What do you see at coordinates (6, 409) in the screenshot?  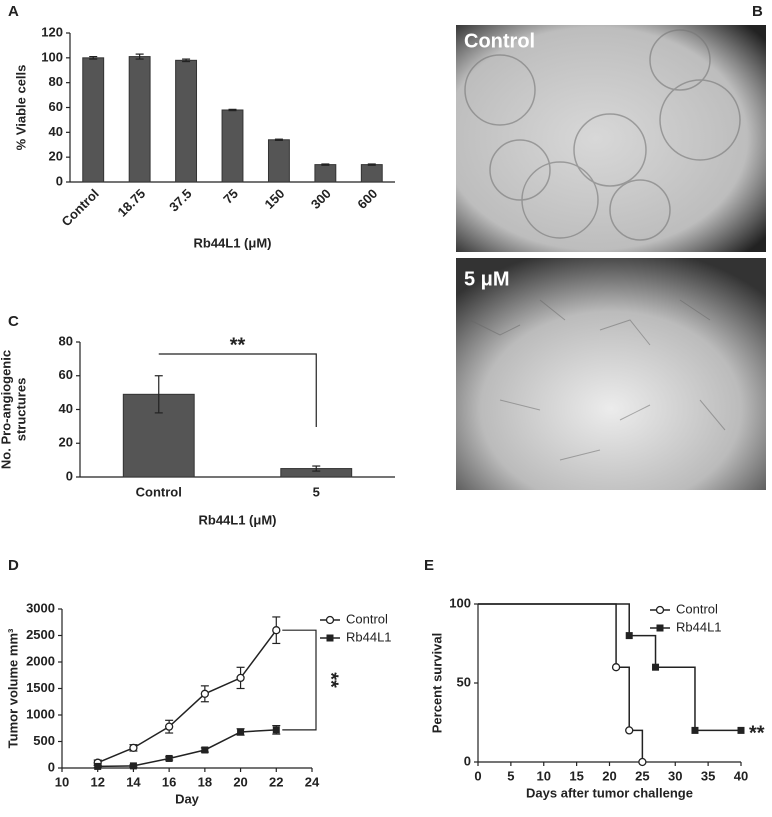 I see `y-axis-label: No. Pro-angiogenic` at bounding box center [6, 409].